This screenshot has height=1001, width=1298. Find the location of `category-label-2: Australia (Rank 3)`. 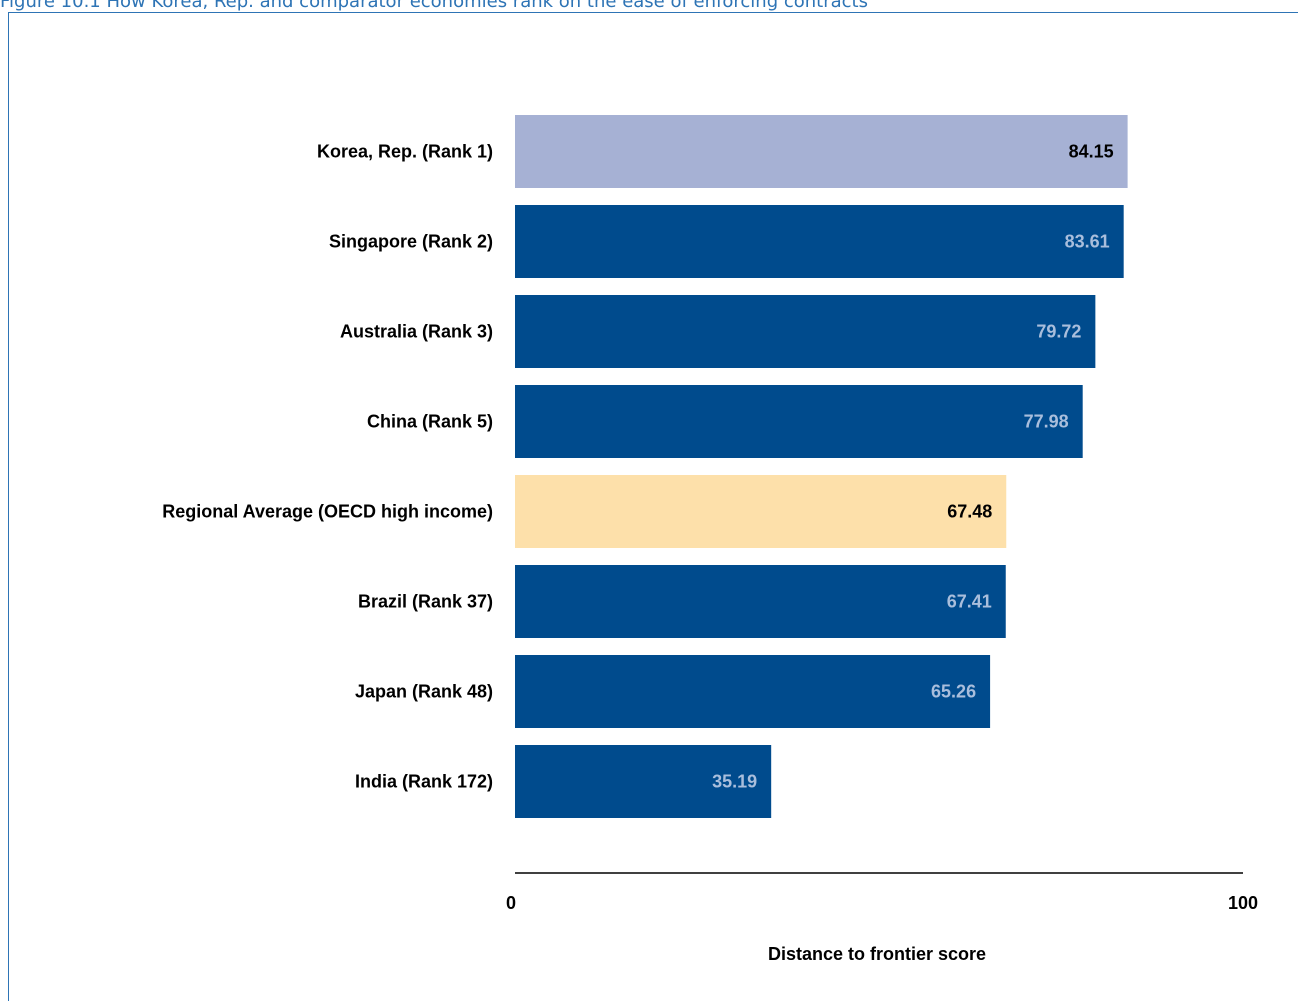

category-label-2: Australia (Rank 3) is located at coordinates (416, 332).